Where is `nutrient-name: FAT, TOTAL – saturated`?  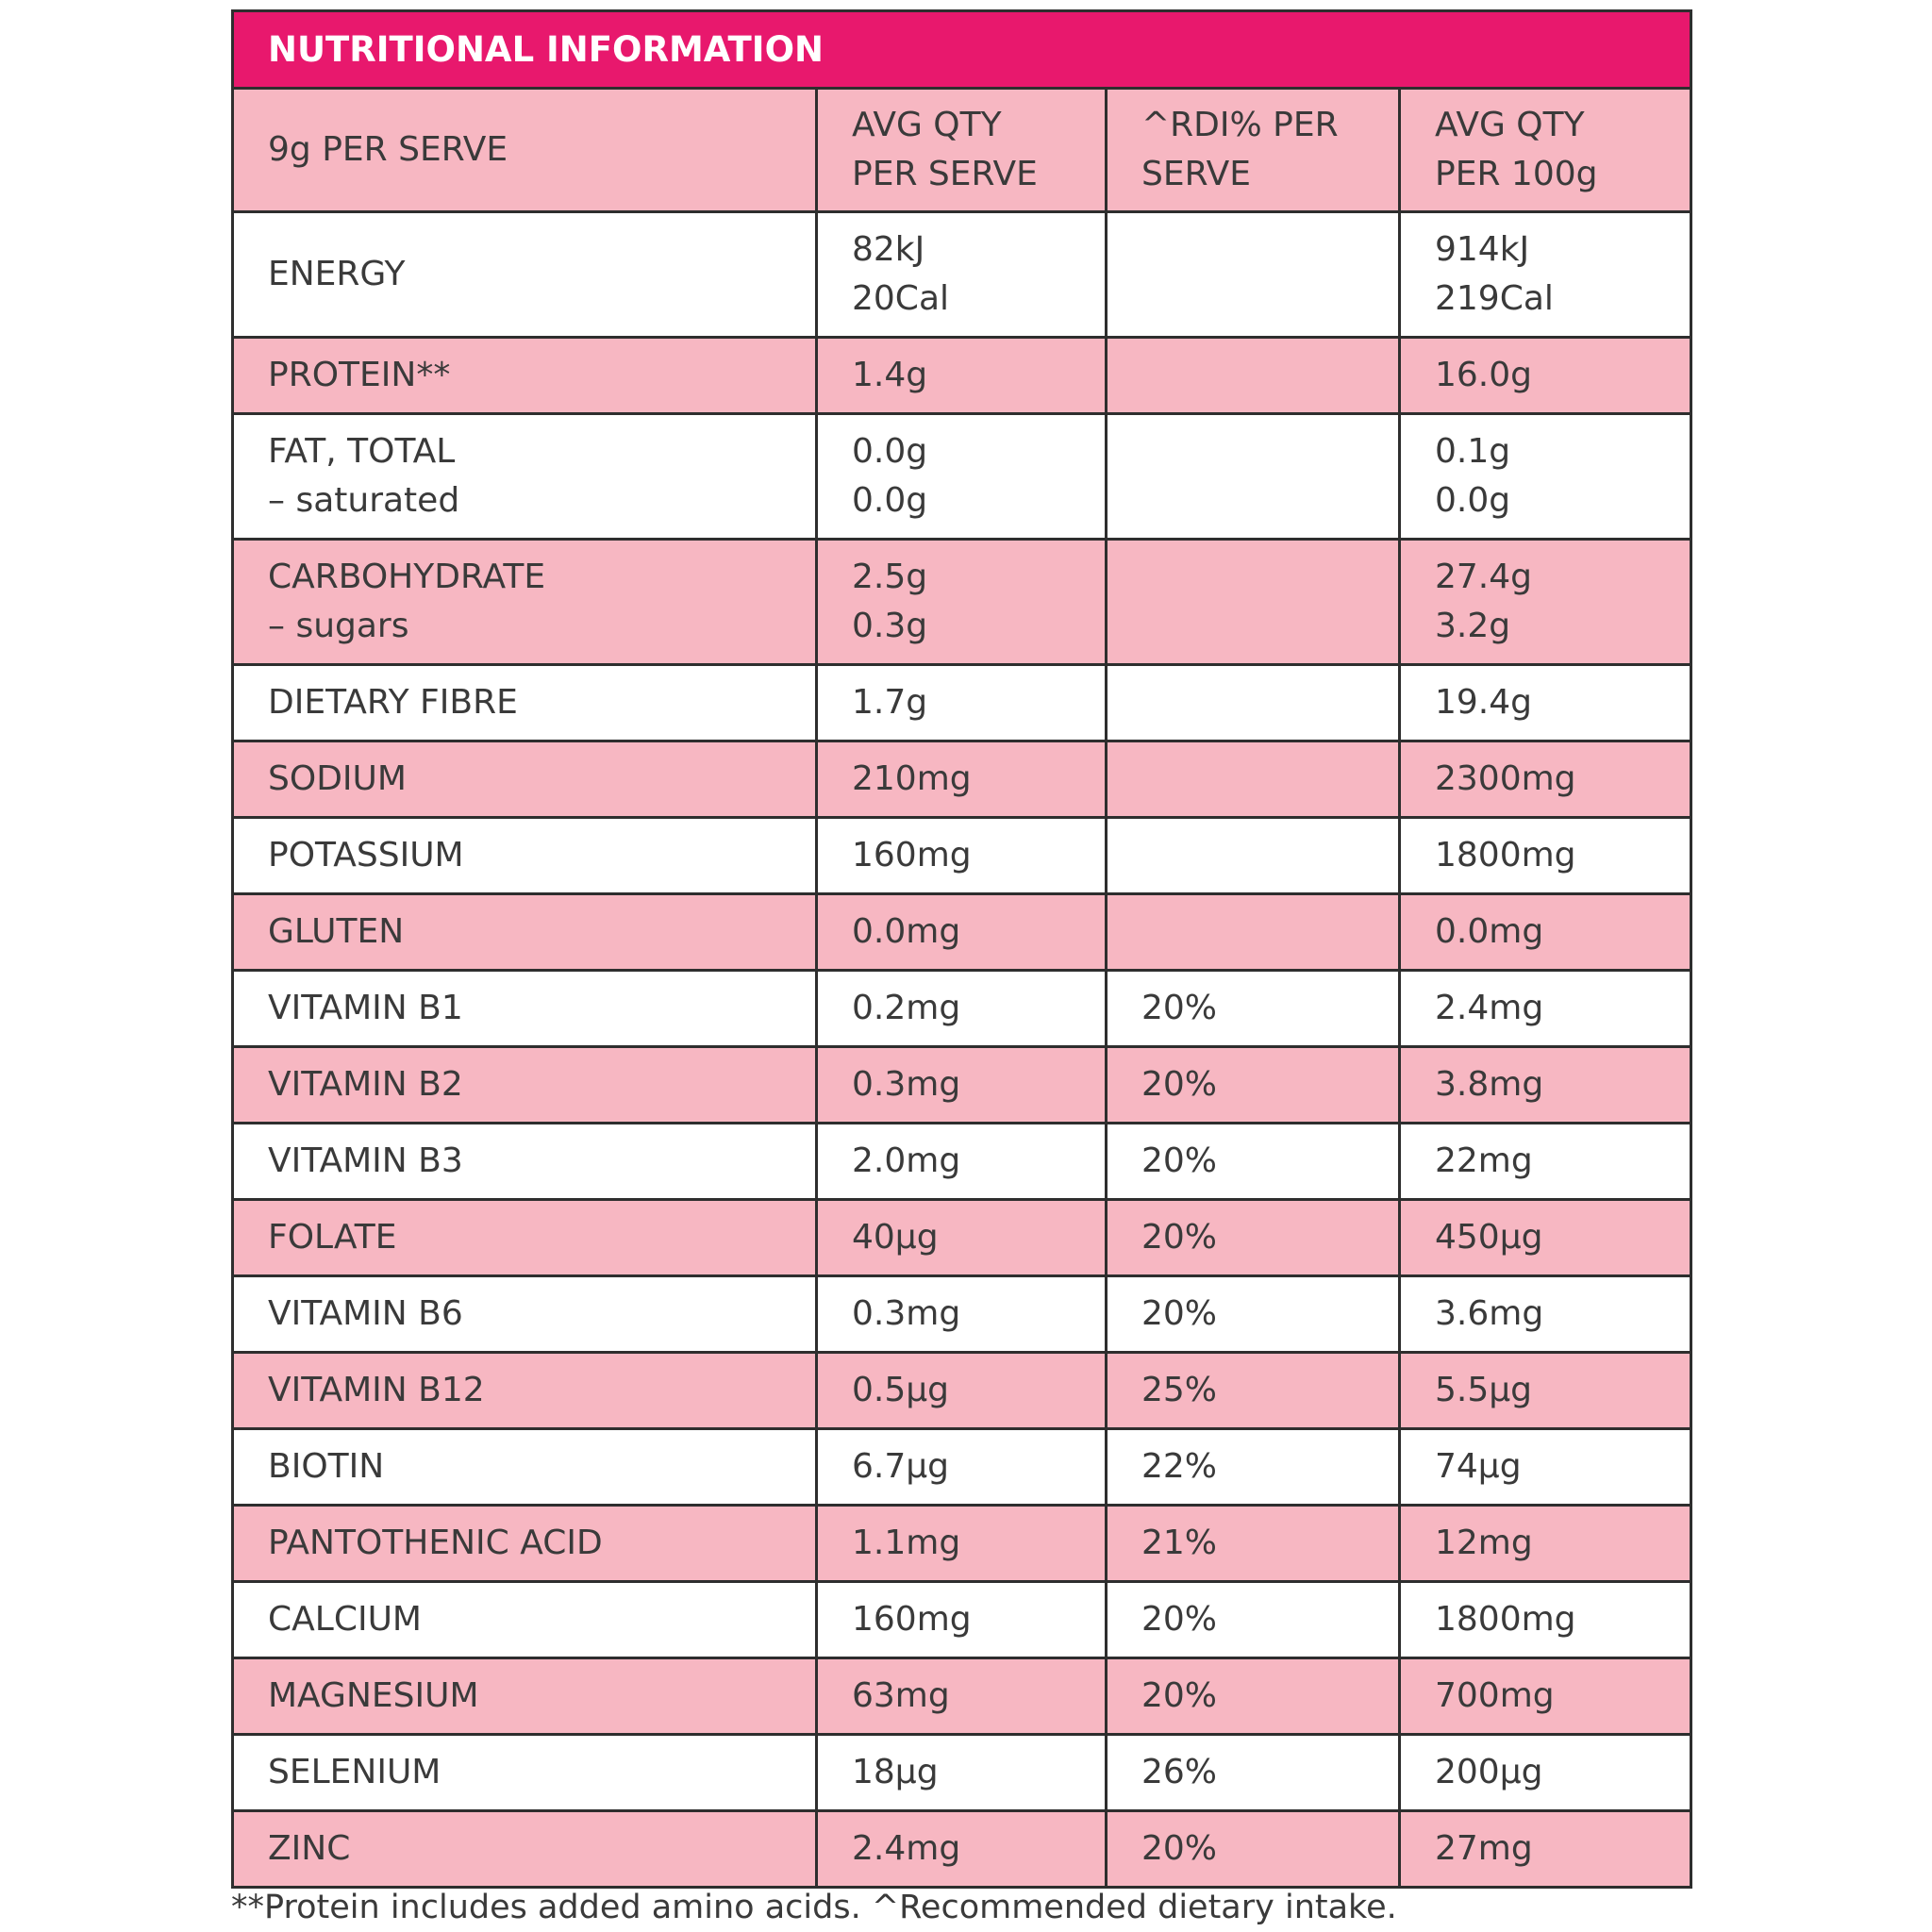 nutrient-name: FAT, TOTAL – saturated is located at coordinates (524, 477).